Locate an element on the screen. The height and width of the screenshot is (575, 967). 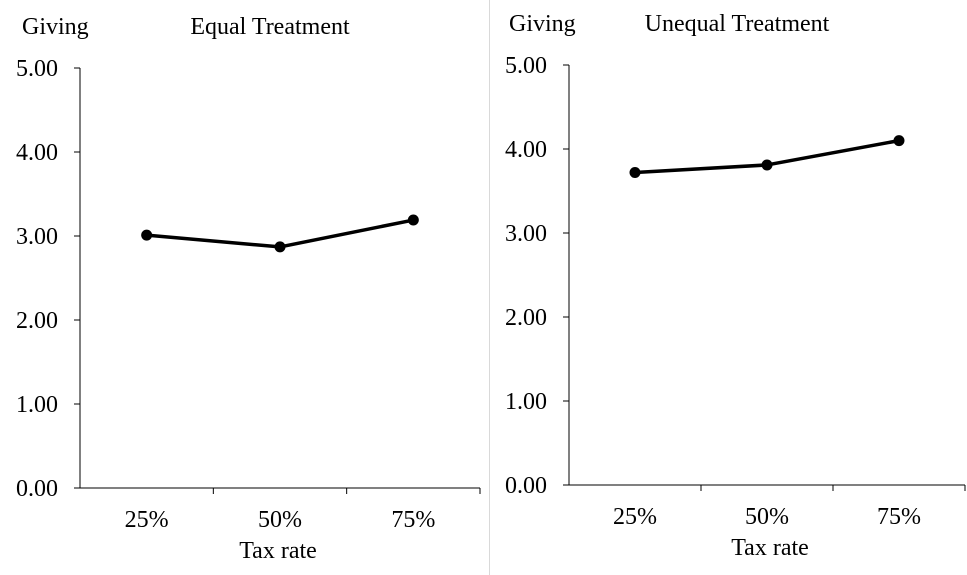
chart-title: Equal Treatment is located at coordinates (270, 27).